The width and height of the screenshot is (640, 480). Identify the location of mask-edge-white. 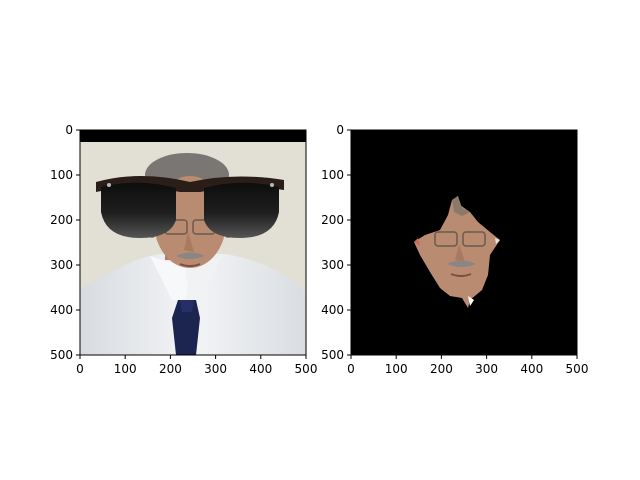
(471, 301).